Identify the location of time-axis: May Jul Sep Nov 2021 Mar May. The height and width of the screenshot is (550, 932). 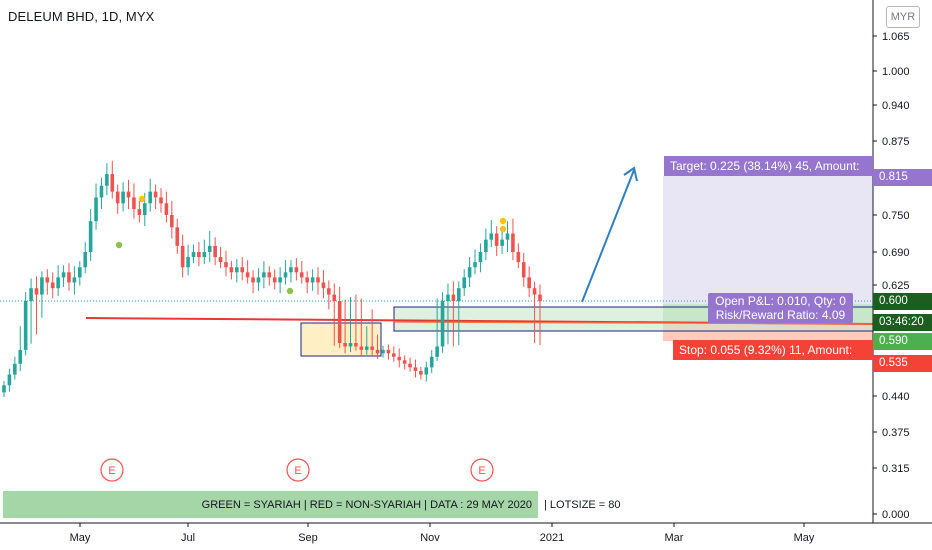
(442, 533).